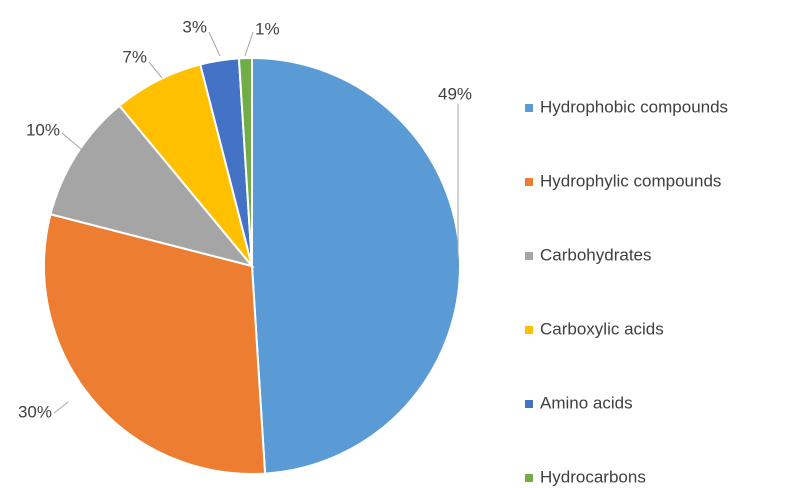 The image size is (790, 488). What do you see at coordinates (602, 328) in the screenshot?
I see `legend-label: Carboxylic acids` at bounding box center [602, 328].